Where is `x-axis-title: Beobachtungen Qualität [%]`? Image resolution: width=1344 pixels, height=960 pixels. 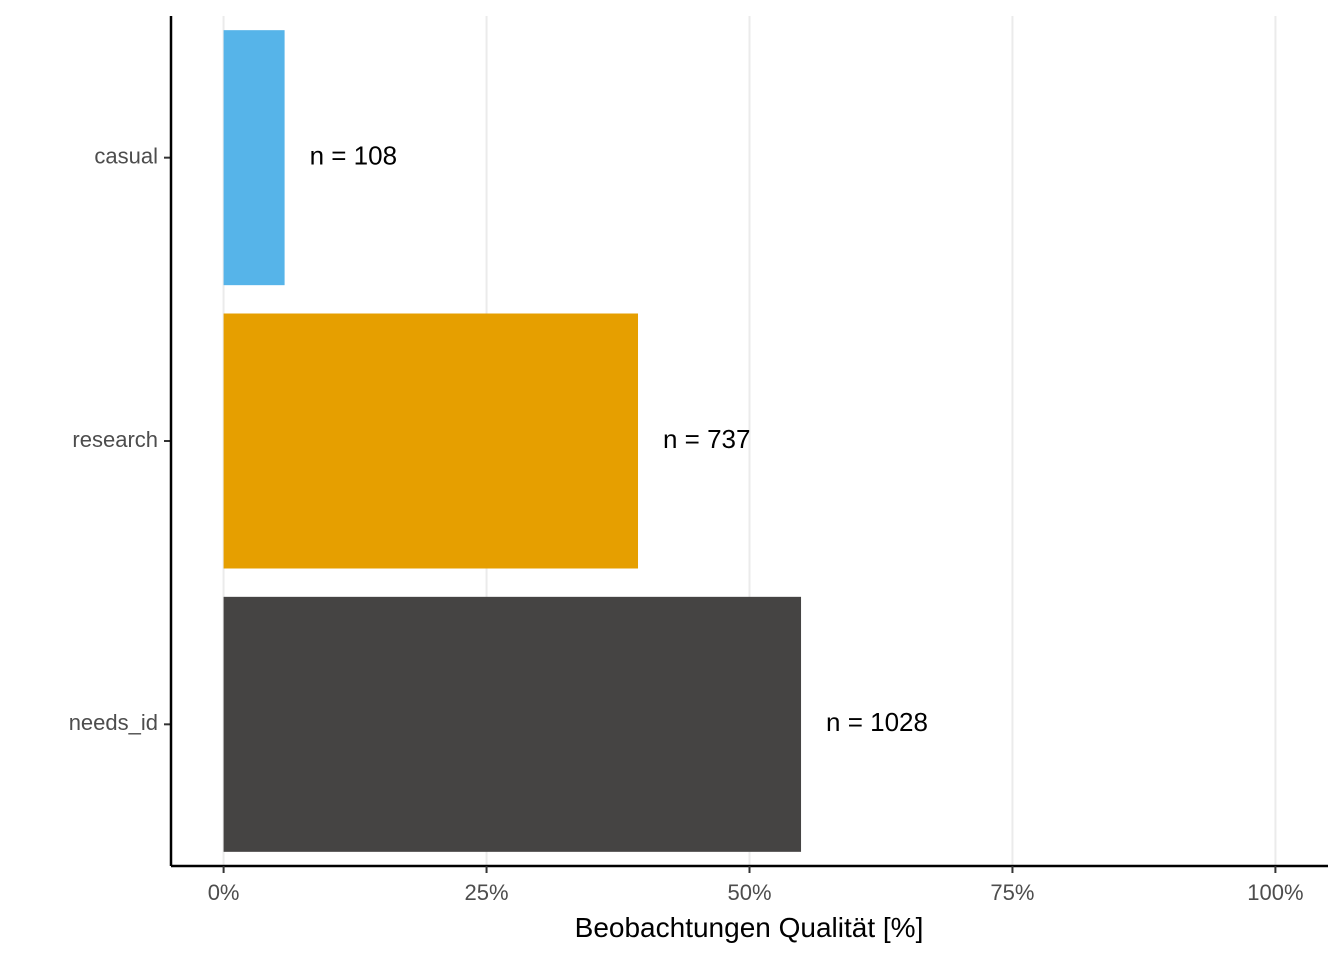 x-axis-title: Beobachtungen Qualität [%] is located at coordinates (749, 927).